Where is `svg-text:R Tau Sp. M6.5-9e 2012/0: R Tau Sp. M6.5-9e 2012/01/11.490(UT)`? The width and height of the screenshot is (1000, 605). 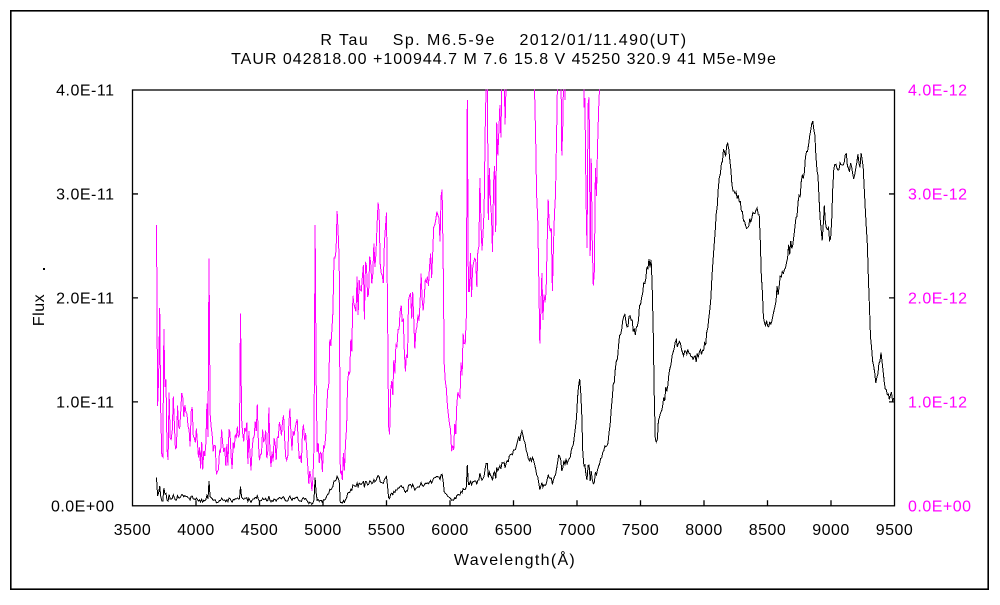 svg-text:R Tau Sp. M6.5-9e 2012/0: R Tau Sp. M6.5-9e 2012/01/11.490(UT) is located at coordinates (503, 40).